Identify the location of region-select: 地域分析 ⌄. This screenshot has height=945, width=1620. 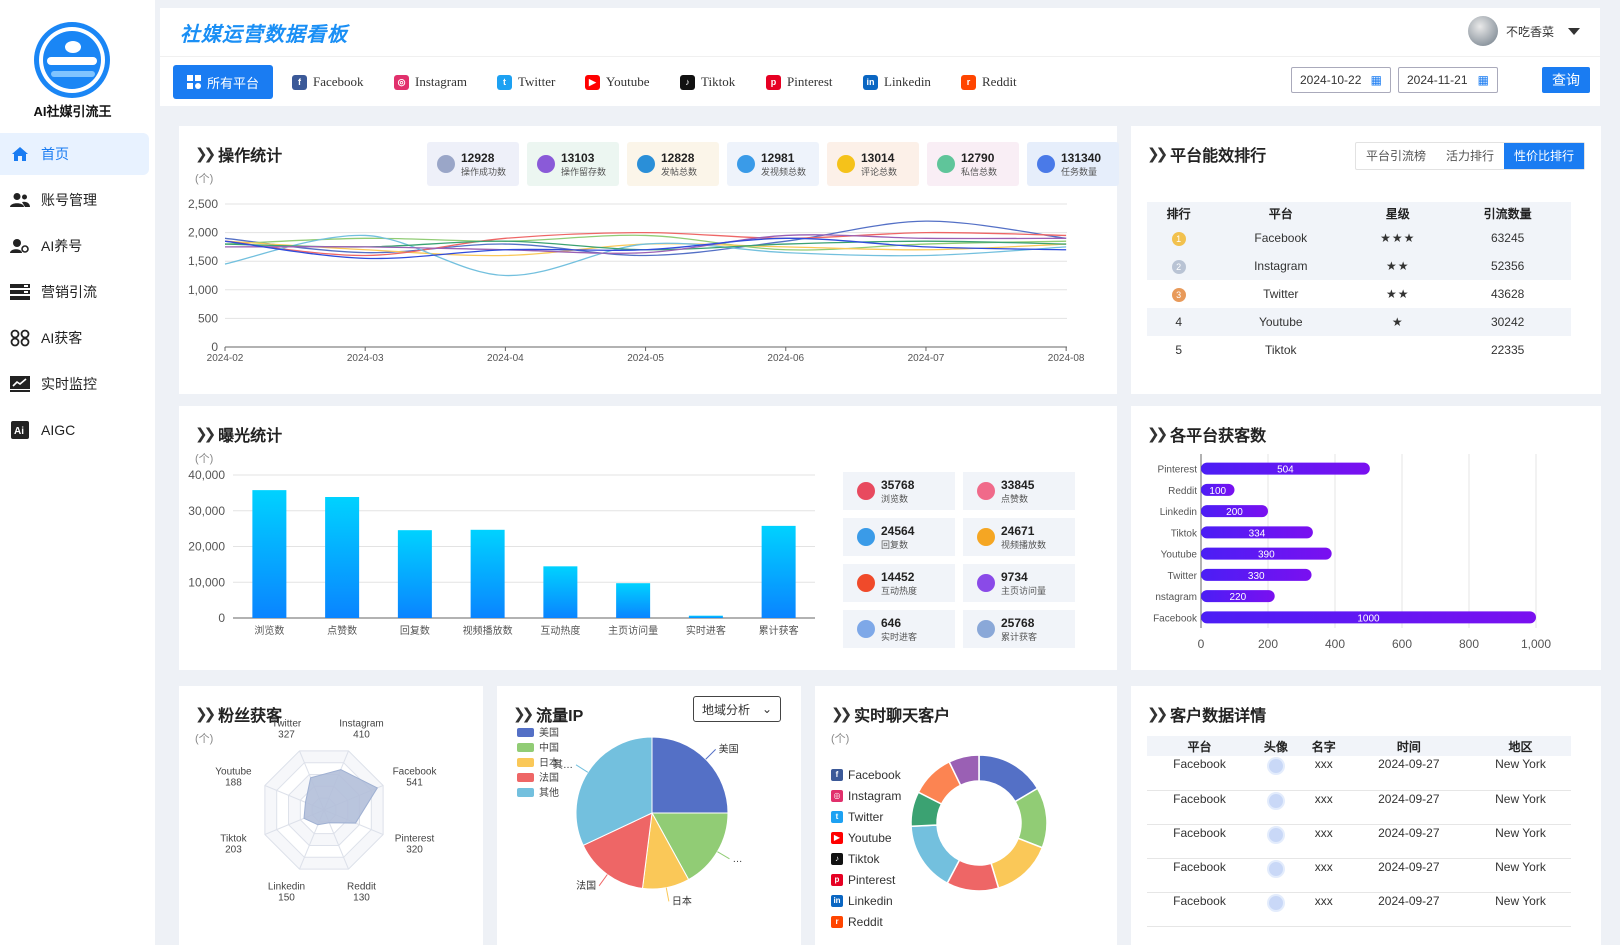
(737, 709).